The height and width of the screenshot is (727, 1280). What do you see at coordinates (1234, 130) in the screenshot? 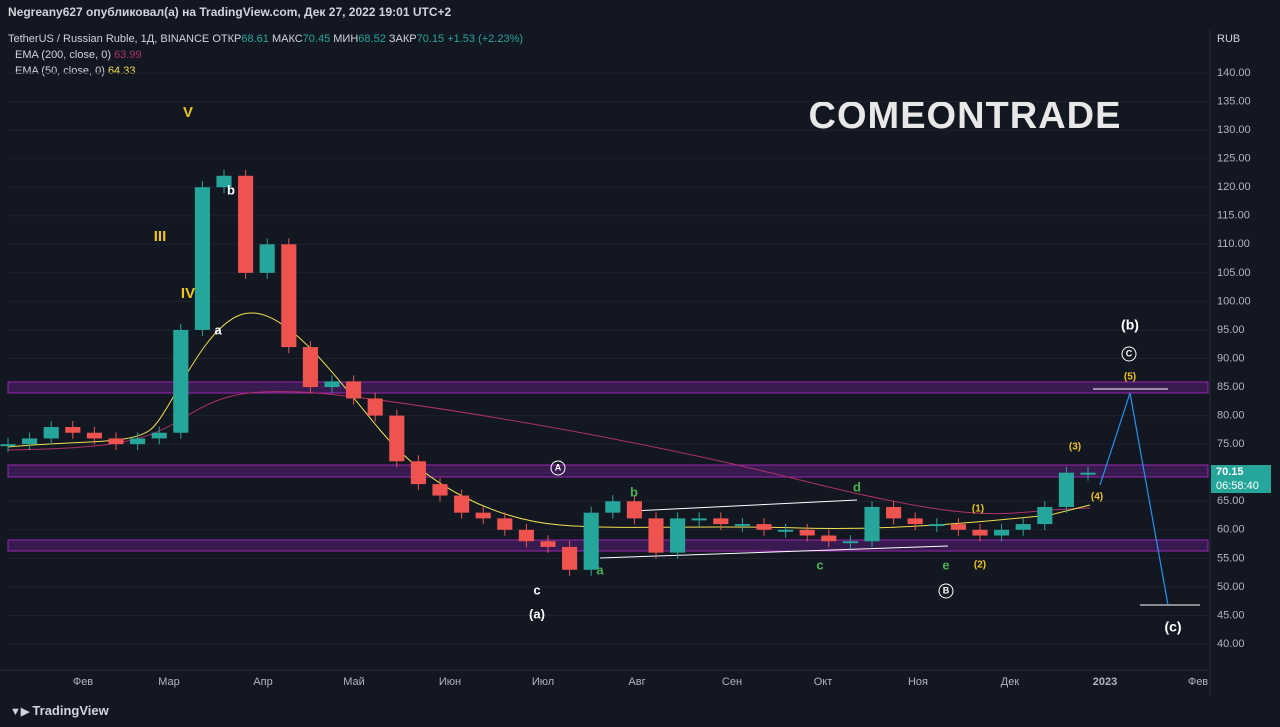
I see `y-tick-label: 130.00` at bounding box center [1234, 130].